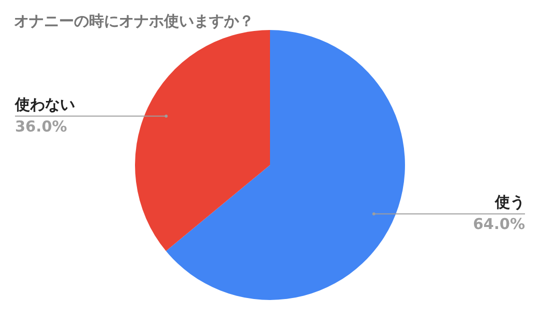 Image resolution: width=540 pixels, height=333 pixels. What do you see at coordinates (498, 224) in the screenshot?
I see `data-label: 64.0%` at bounding box center [498, 224].